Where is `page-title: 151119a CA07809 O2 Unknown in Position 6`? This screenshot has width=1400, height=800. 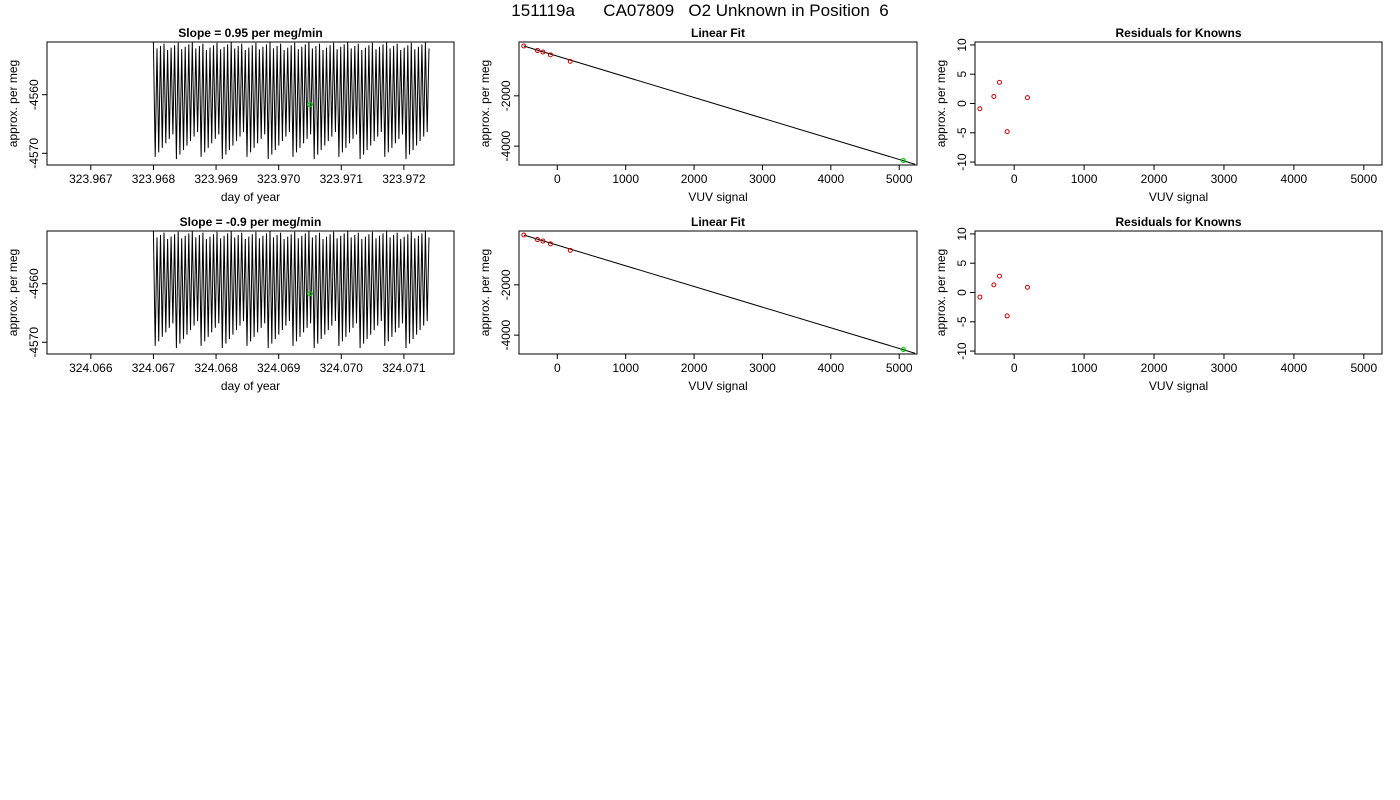 page-title: 151119a CA07809 O2 Unknown in Position 6 is located at coordinates (700, 10).